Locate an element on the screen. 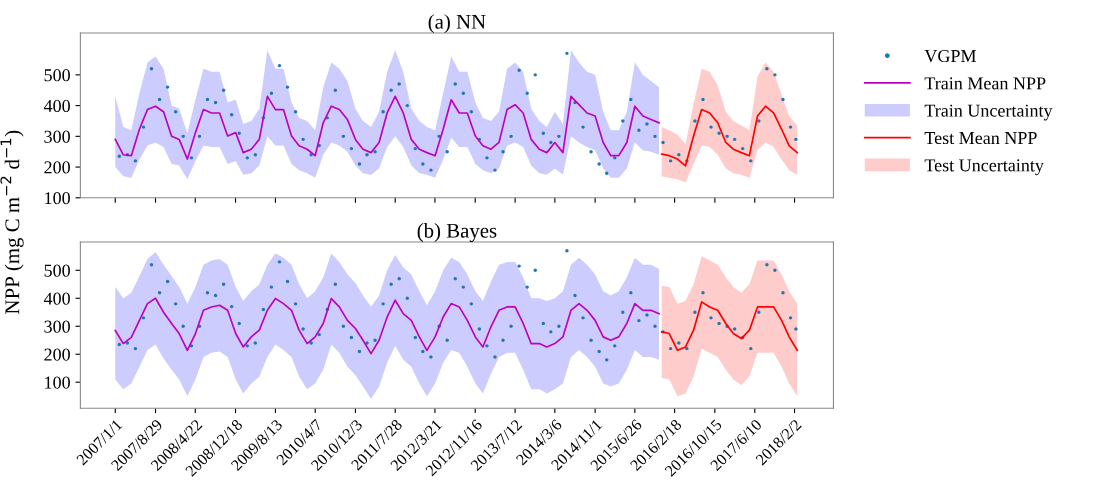  legend-label: Test Uncertainty is located at coordinates (984, 167).